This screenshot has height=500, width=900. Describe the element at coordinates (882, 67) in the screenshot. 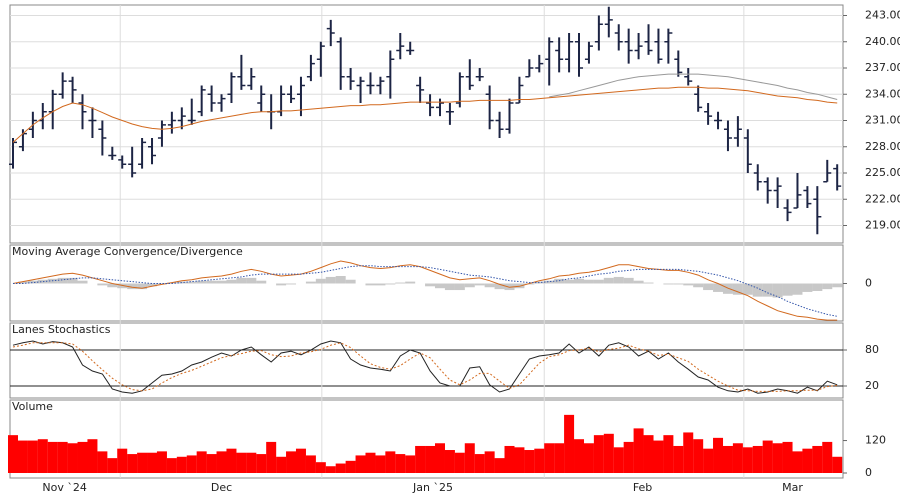

I see `y-tick-label: 237.00` at that location.